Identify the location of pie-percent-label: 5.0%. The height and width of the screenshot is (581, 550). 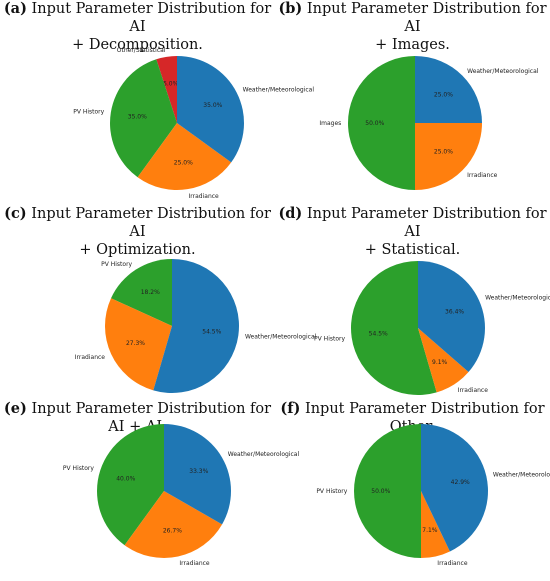
(171, 83).